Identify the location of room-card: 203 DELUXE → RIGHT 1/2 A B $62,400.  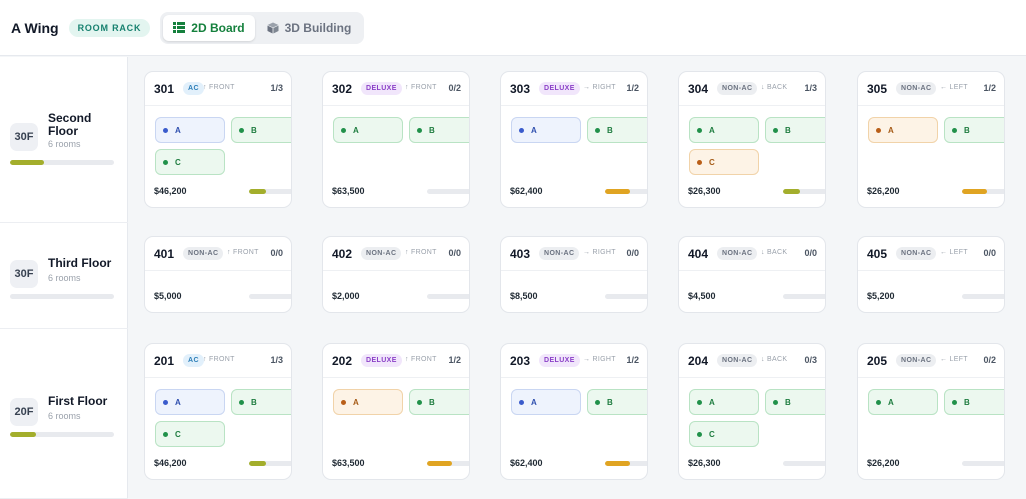
(574, 411).